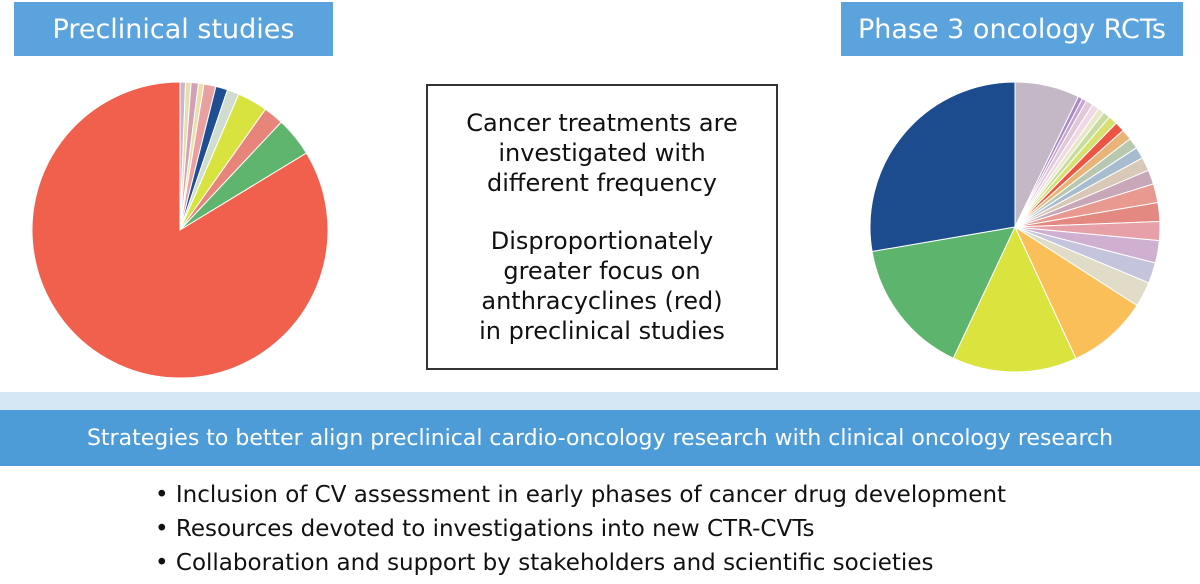 This screenshot has height=584, width=1200. Describe the element at coordinates (602, 183) in the screenshot. I see `summary-line: different frequency` at that location.